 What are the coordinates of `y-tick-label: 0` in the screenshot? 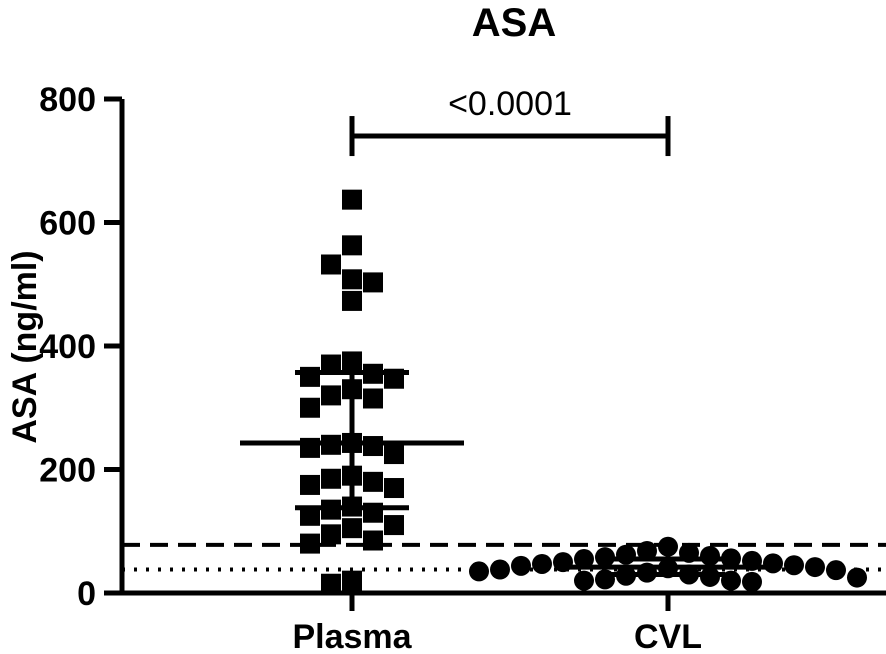 It's located at (86, 594).